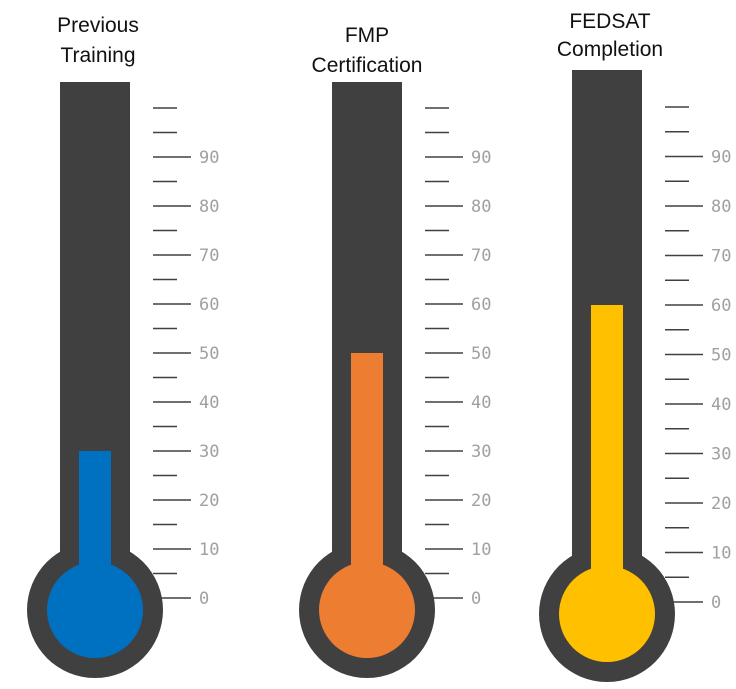 This screenshot has width=736, height=689. Describe the element at coordinates (609, 21) in the screenshot. I see `thermometer-title-line: FEDSAT` at that location.